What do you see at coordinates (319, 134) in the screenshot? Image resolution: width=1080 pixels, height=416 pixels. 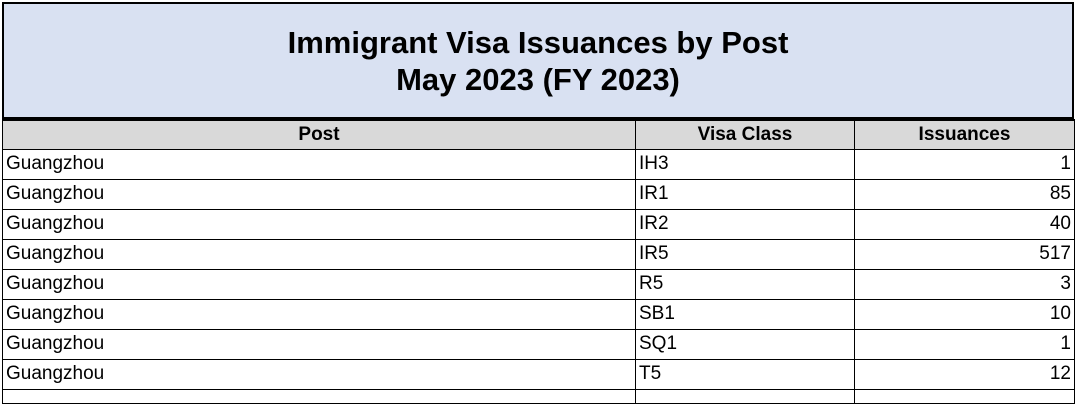 I see `column-header-post: Post` at bounding box center [319, 134].